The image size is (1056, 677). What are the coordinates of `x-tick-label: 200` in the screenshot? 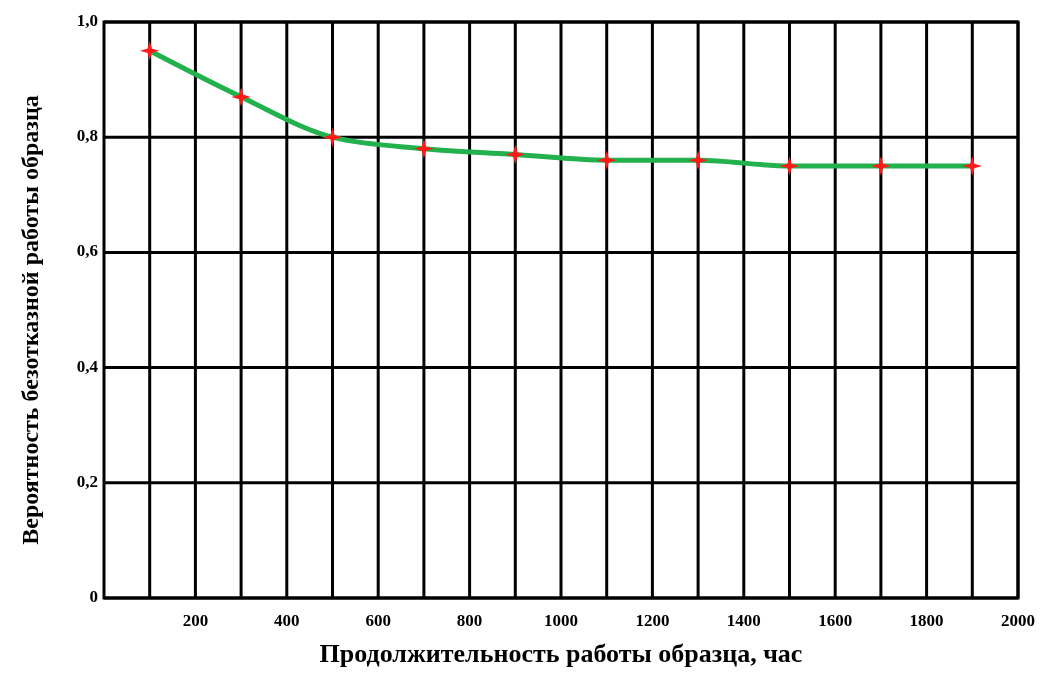 It's located at (195, 620).